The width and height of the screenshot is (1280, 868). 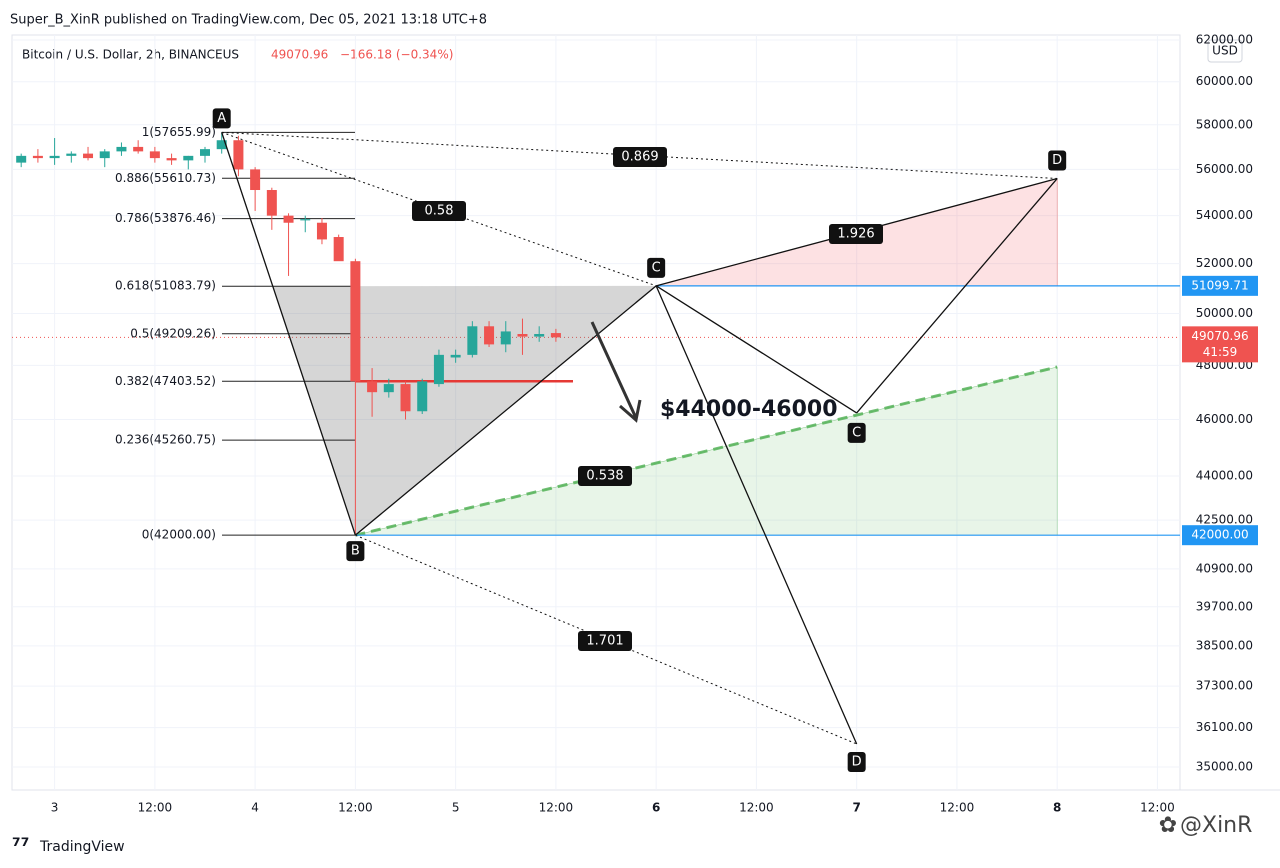 I want to click on fib-label: 0.618(51083.79), so click(x=165, y=286).